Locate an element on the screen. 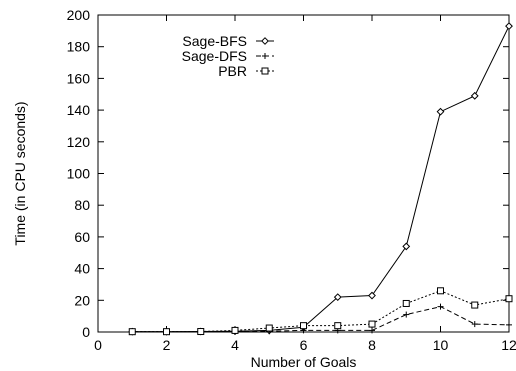  x-tick-label: 0 is located at coordinates (98, 345).